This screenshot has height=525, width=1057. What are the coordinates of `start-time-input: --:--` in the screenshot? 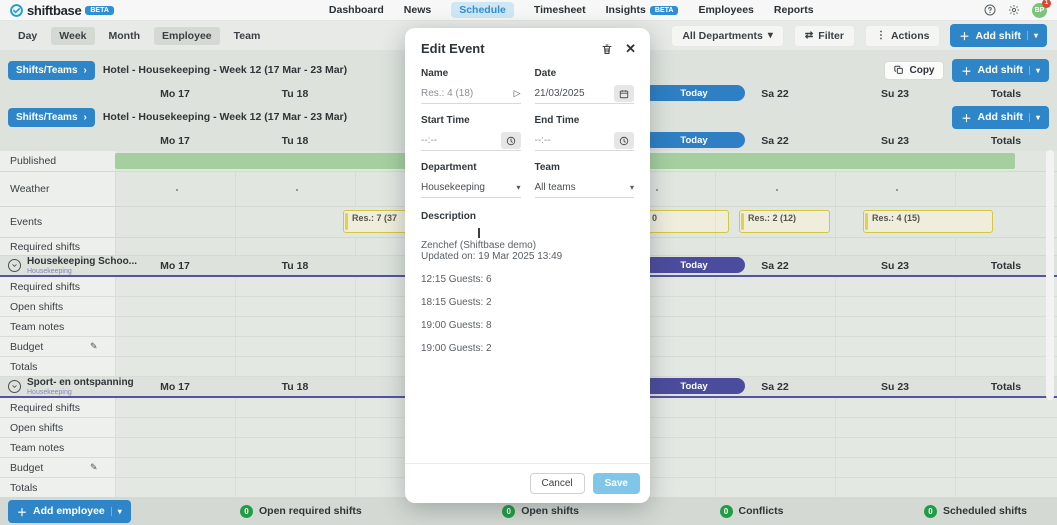 It's located at (471, 141).